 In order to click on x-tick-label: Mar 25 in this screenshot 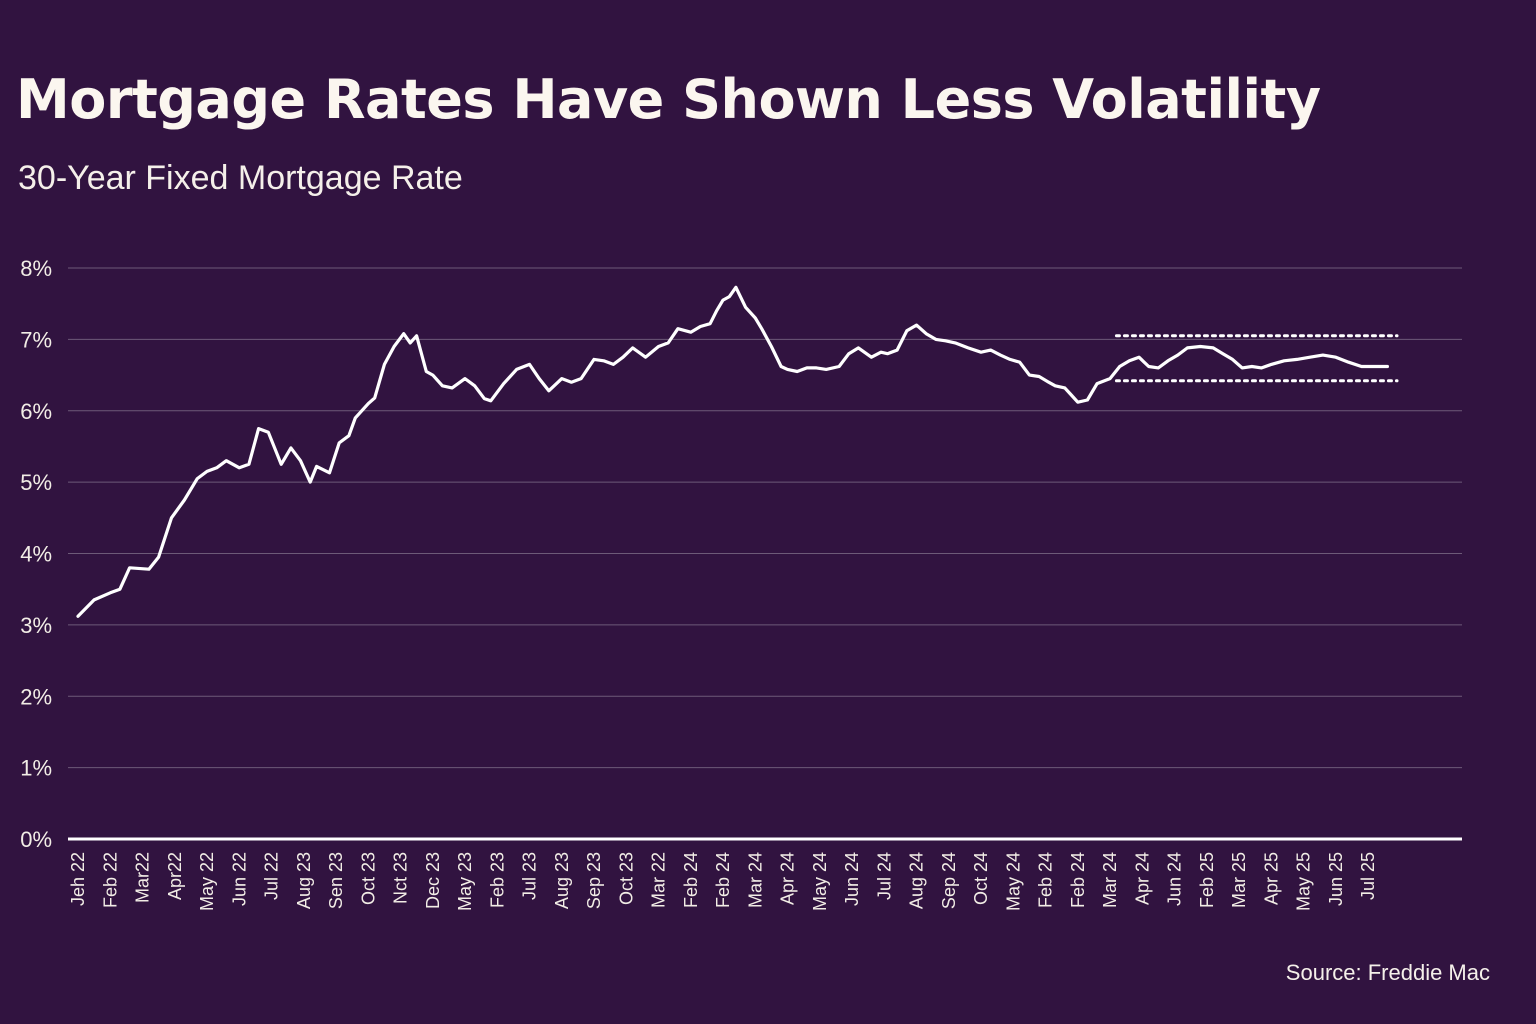, I will do `click(1239, 880)`.